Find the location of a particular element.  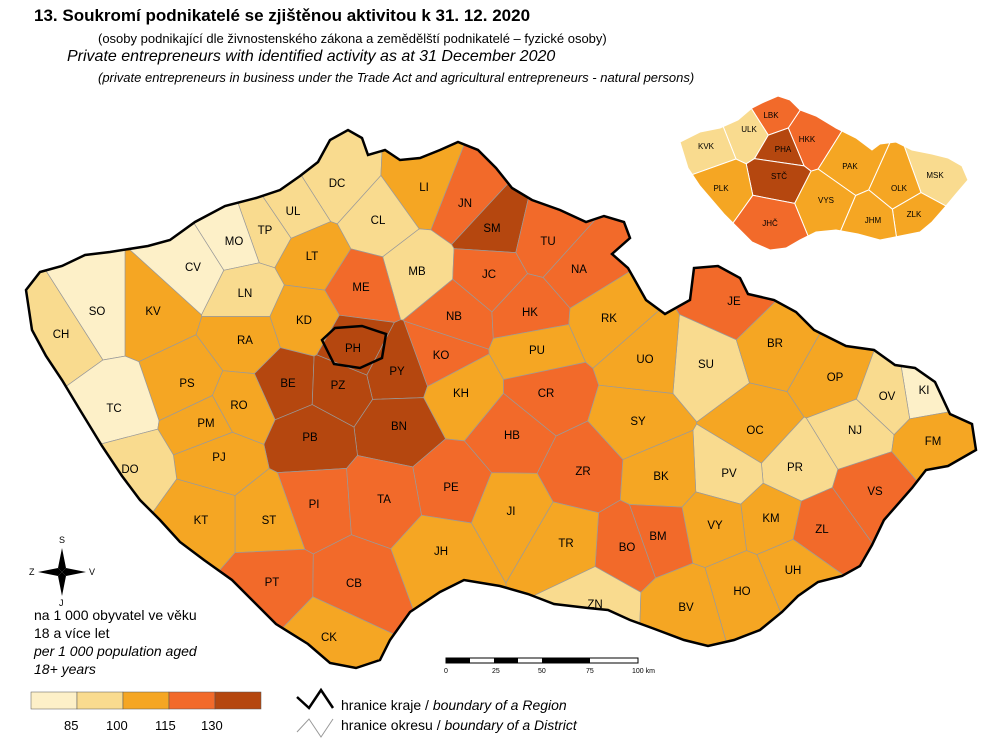

legend-break-115: 115 is located at coordinates (165, 725).